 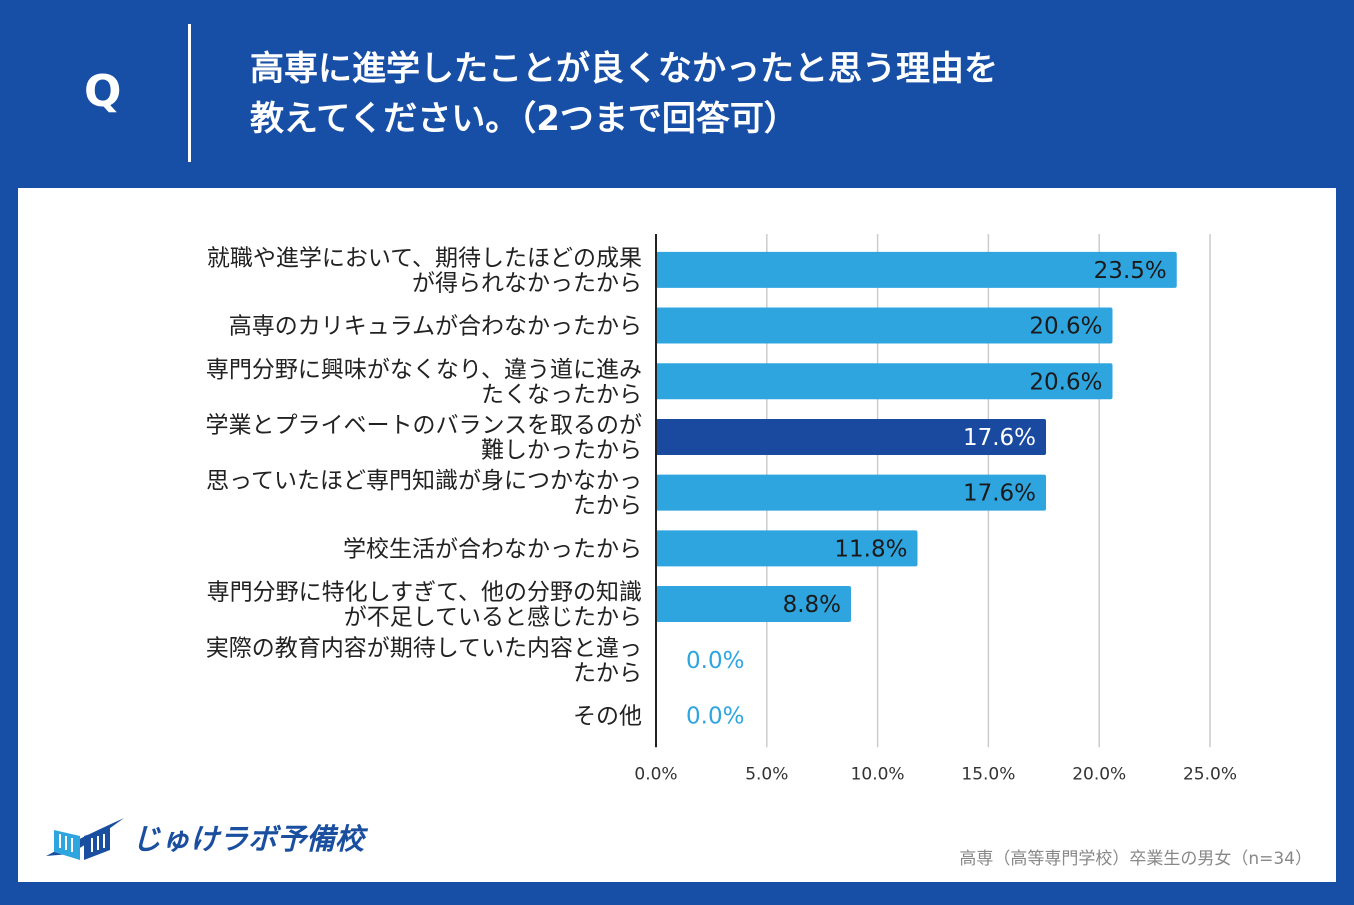 I want to click on category-label: 学業とプライベートのバランスを取るのが, so click(x=423, y=425).